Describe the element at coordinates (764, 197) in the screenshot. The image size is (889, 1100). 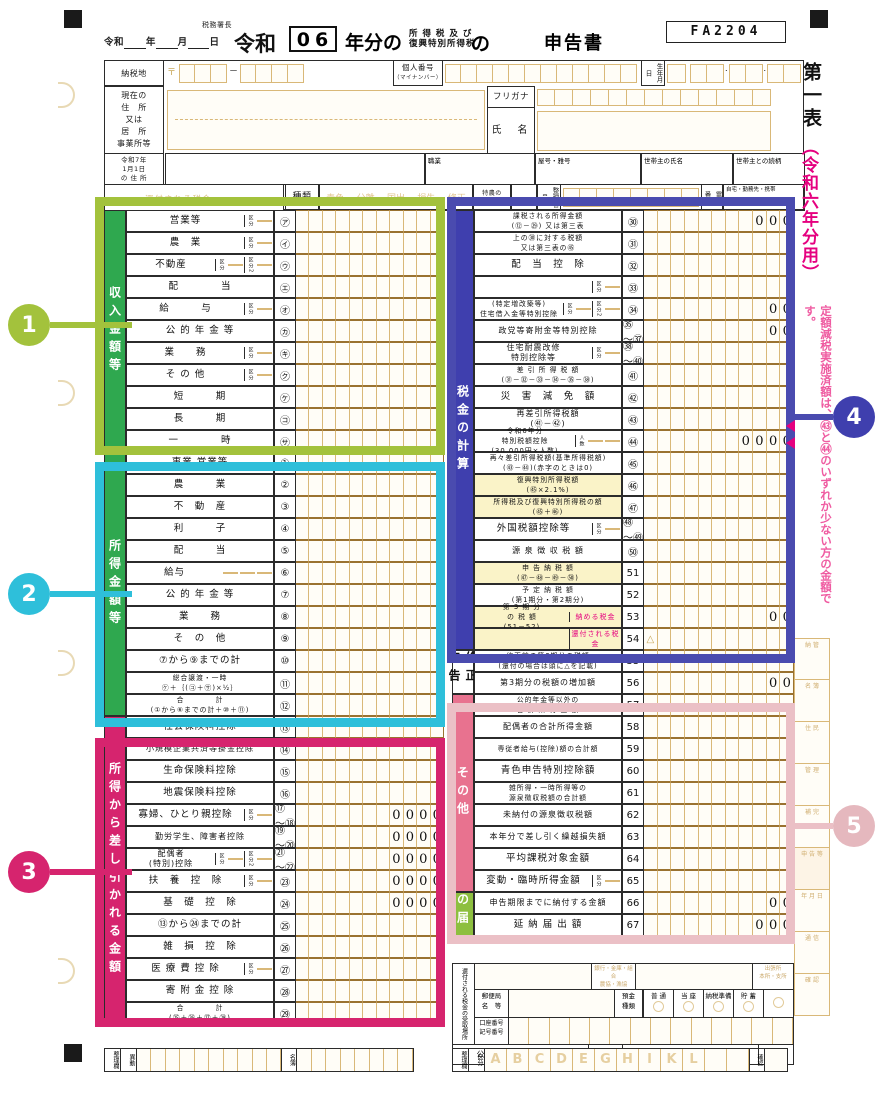
I see `tel-input-cell: 自宅・勤務先・携帯 － －` at that location.